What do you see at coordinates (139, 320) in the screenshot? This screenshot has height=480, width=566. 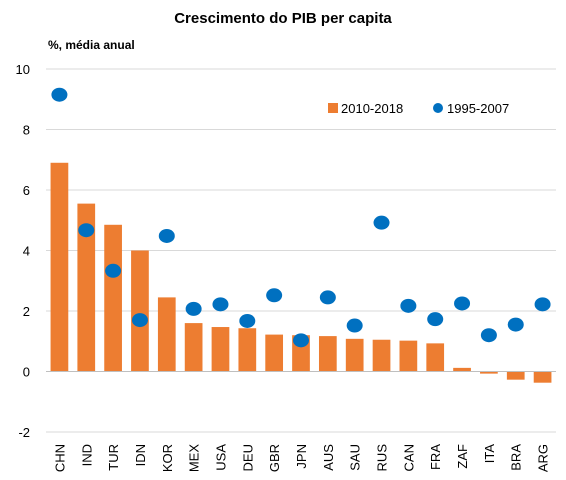 I see `dot-idn` at bounding box center [139, 320].